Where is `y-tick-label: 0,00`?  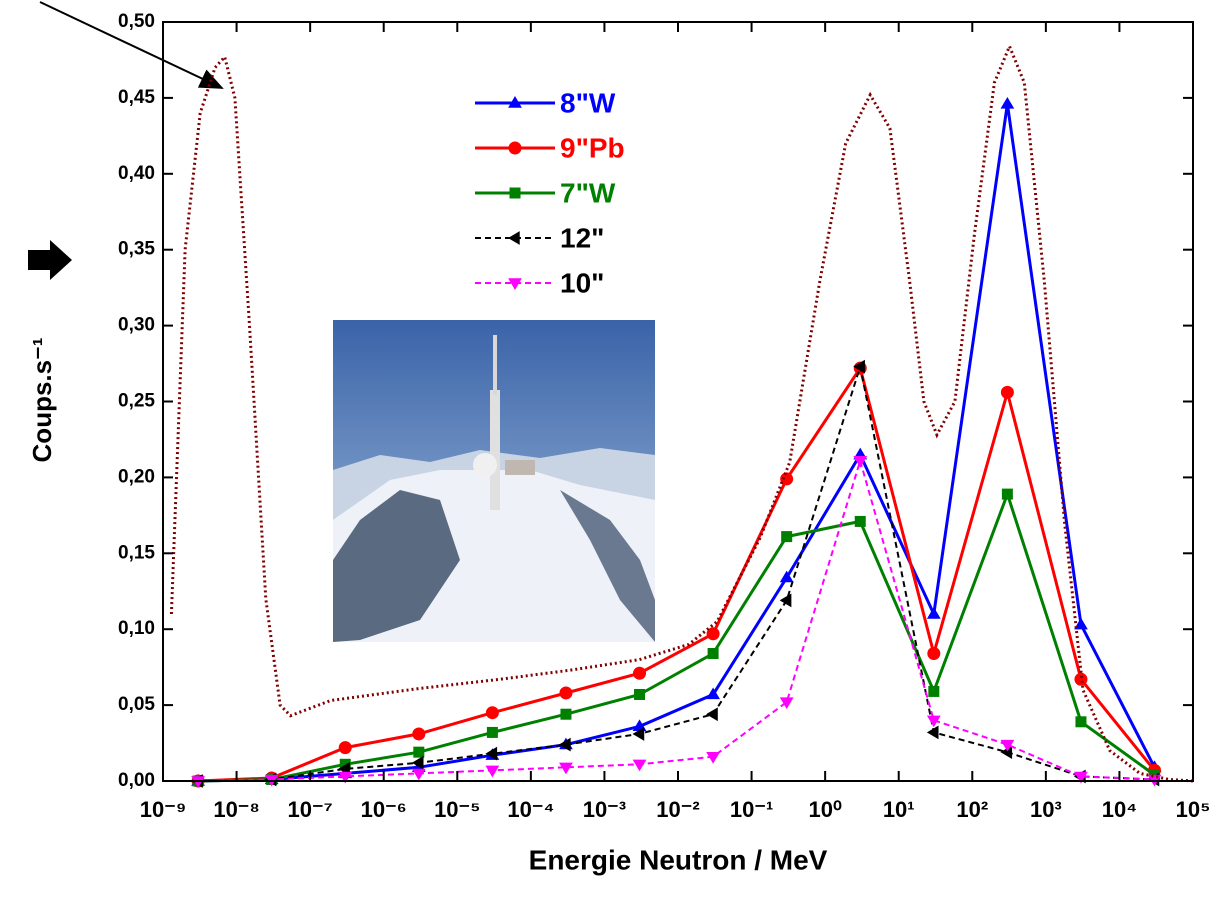 y-tick-label: 0,00 is located at coordinates (136, 780).